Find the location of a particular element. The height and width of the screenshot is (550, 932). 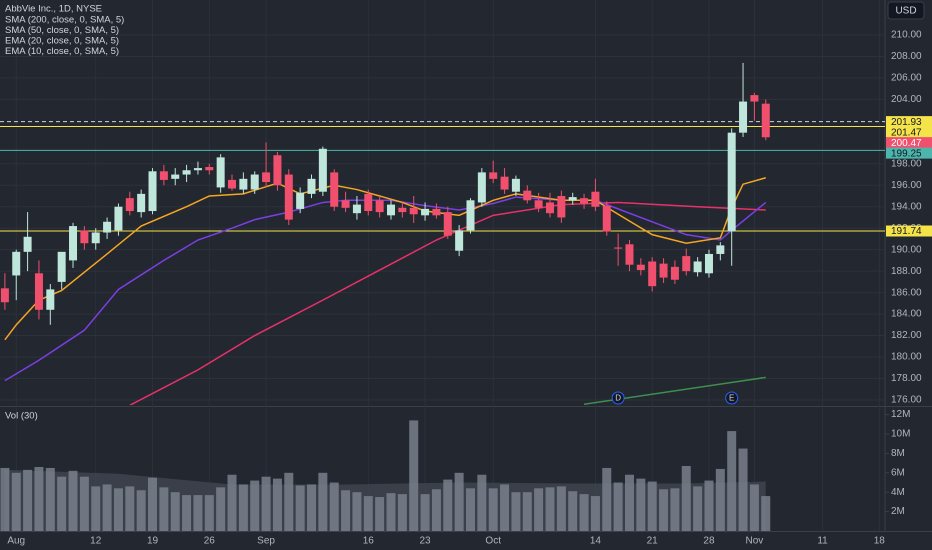

y-tick-label: 180.00 is located at coordinates (906, 357).